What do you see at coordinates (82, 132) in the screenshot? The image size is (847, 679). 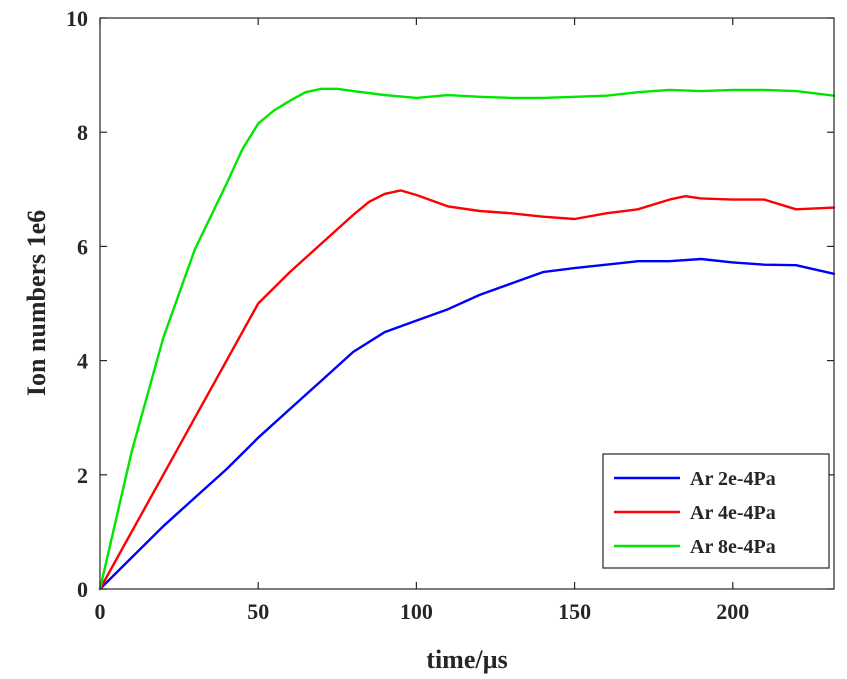 I see `y-tick-label: 8` at bounding box center [82, 132].